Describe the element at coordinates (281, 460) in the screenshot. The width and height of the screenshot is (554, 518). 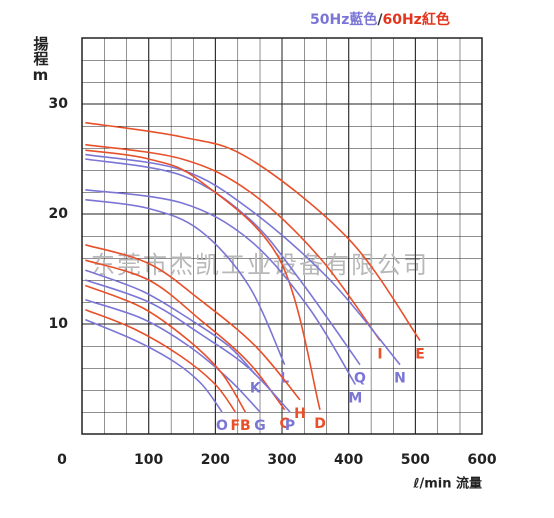
I see `x-tick-label: 300` at that location.